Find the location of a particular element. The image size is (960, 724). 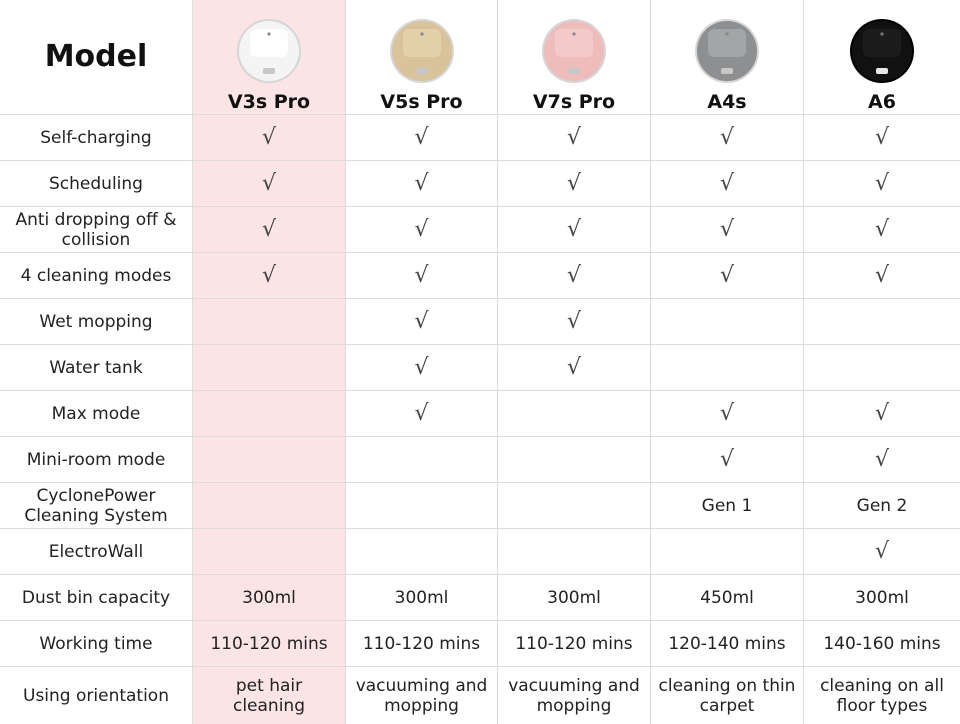

product-header-cell: A6 is located at coordinates (882, 57).